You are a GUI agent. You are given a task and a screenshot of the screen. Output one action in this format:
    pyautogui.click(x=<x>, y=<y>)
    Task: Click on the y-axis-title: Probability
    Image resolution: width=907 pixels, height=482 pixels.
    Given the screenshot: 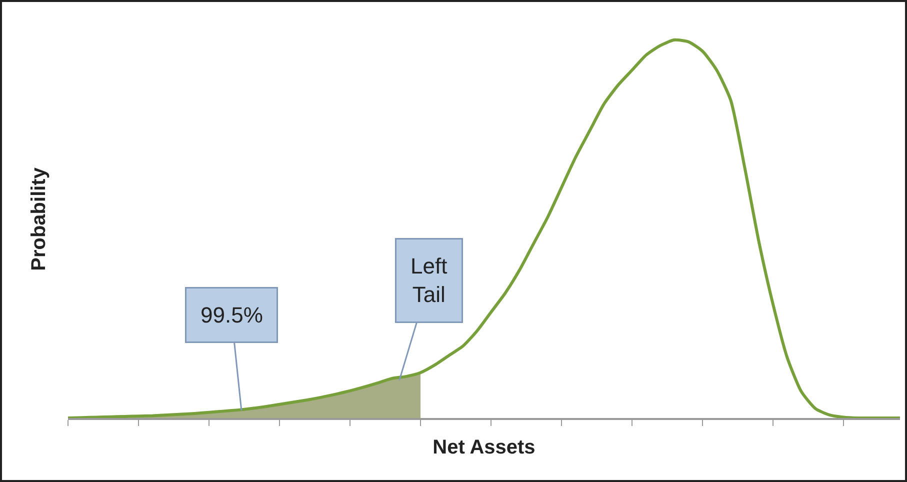 What is the action you would take?
    pyautogui.click(x=39, y=218)
    